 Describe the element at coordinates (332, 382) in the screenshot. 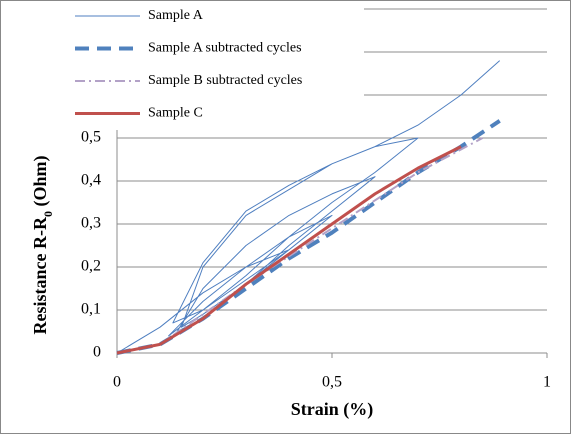

I see `x-tick-label: 0,5` at that location.